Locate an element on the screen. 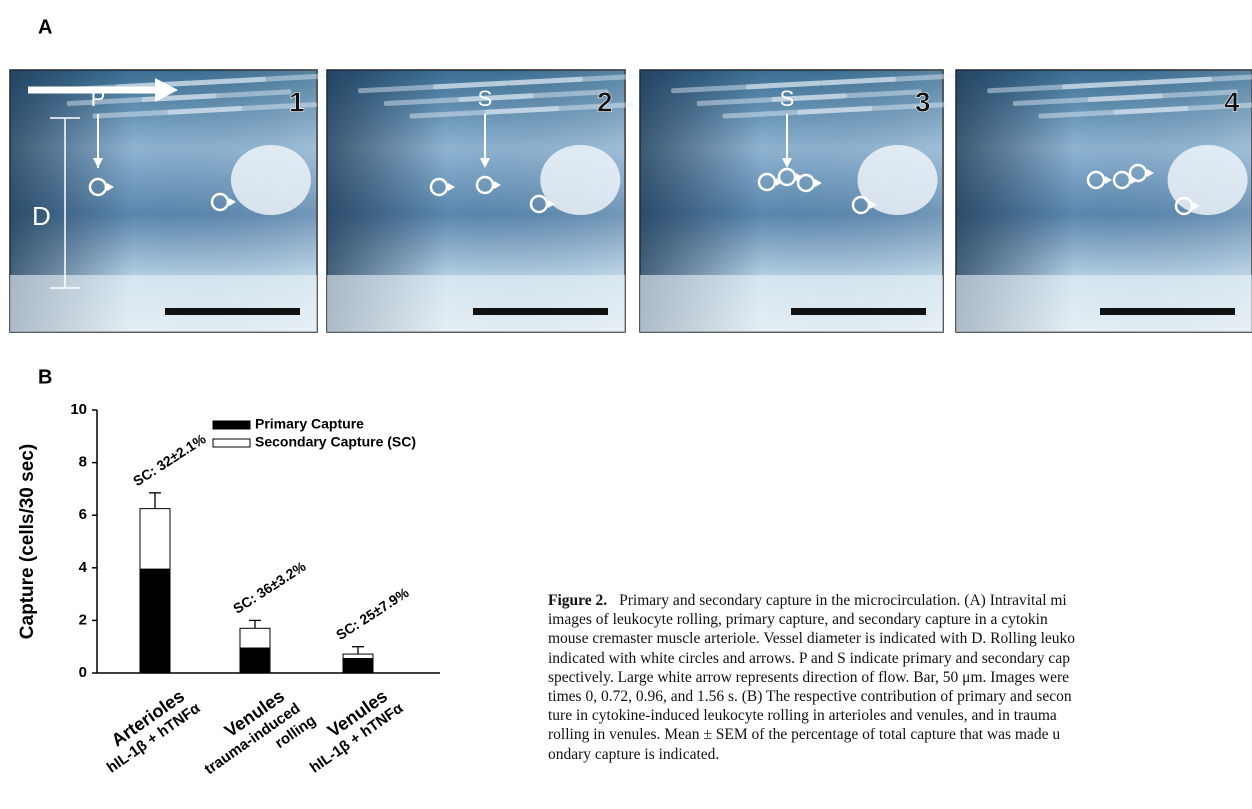  y-tick-label: 10 is located at coordinates (78, 409).